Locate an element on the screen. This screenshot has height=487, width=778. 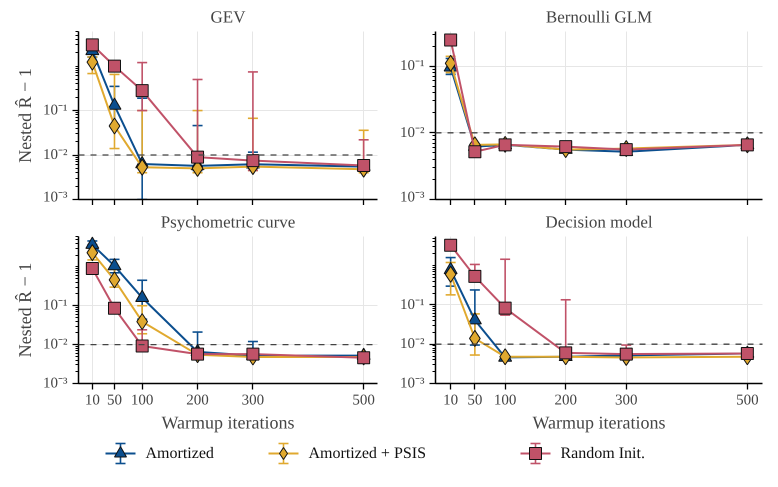
chart-title: GEV is located at coordinates (228, 17).